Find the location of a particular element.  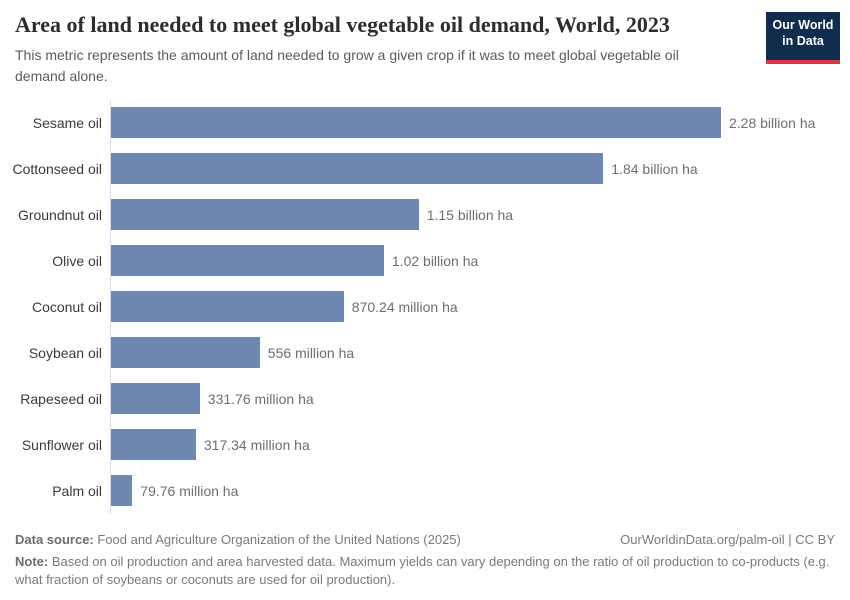

value-label: 331.76 million ha is located at coordinates (260, 398).